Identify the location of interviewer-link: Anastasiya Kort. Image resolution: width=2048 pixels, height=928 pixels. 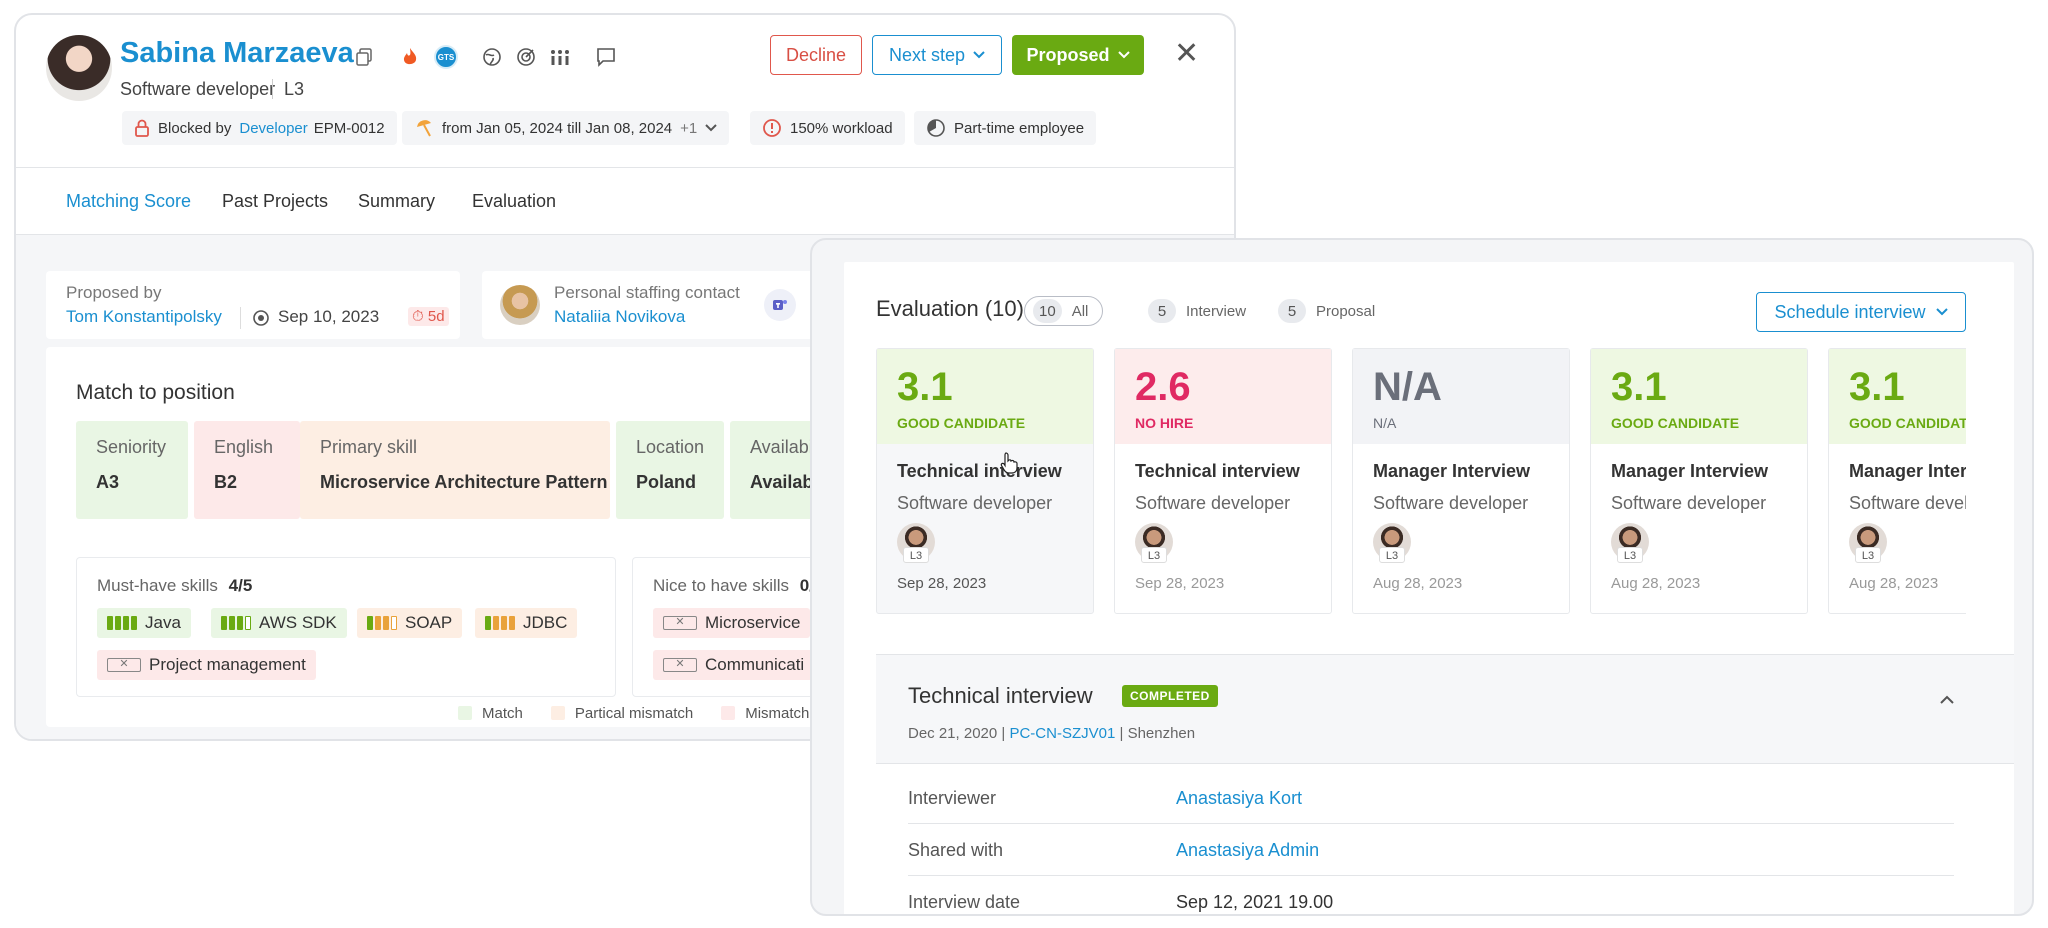
(1239, 798).